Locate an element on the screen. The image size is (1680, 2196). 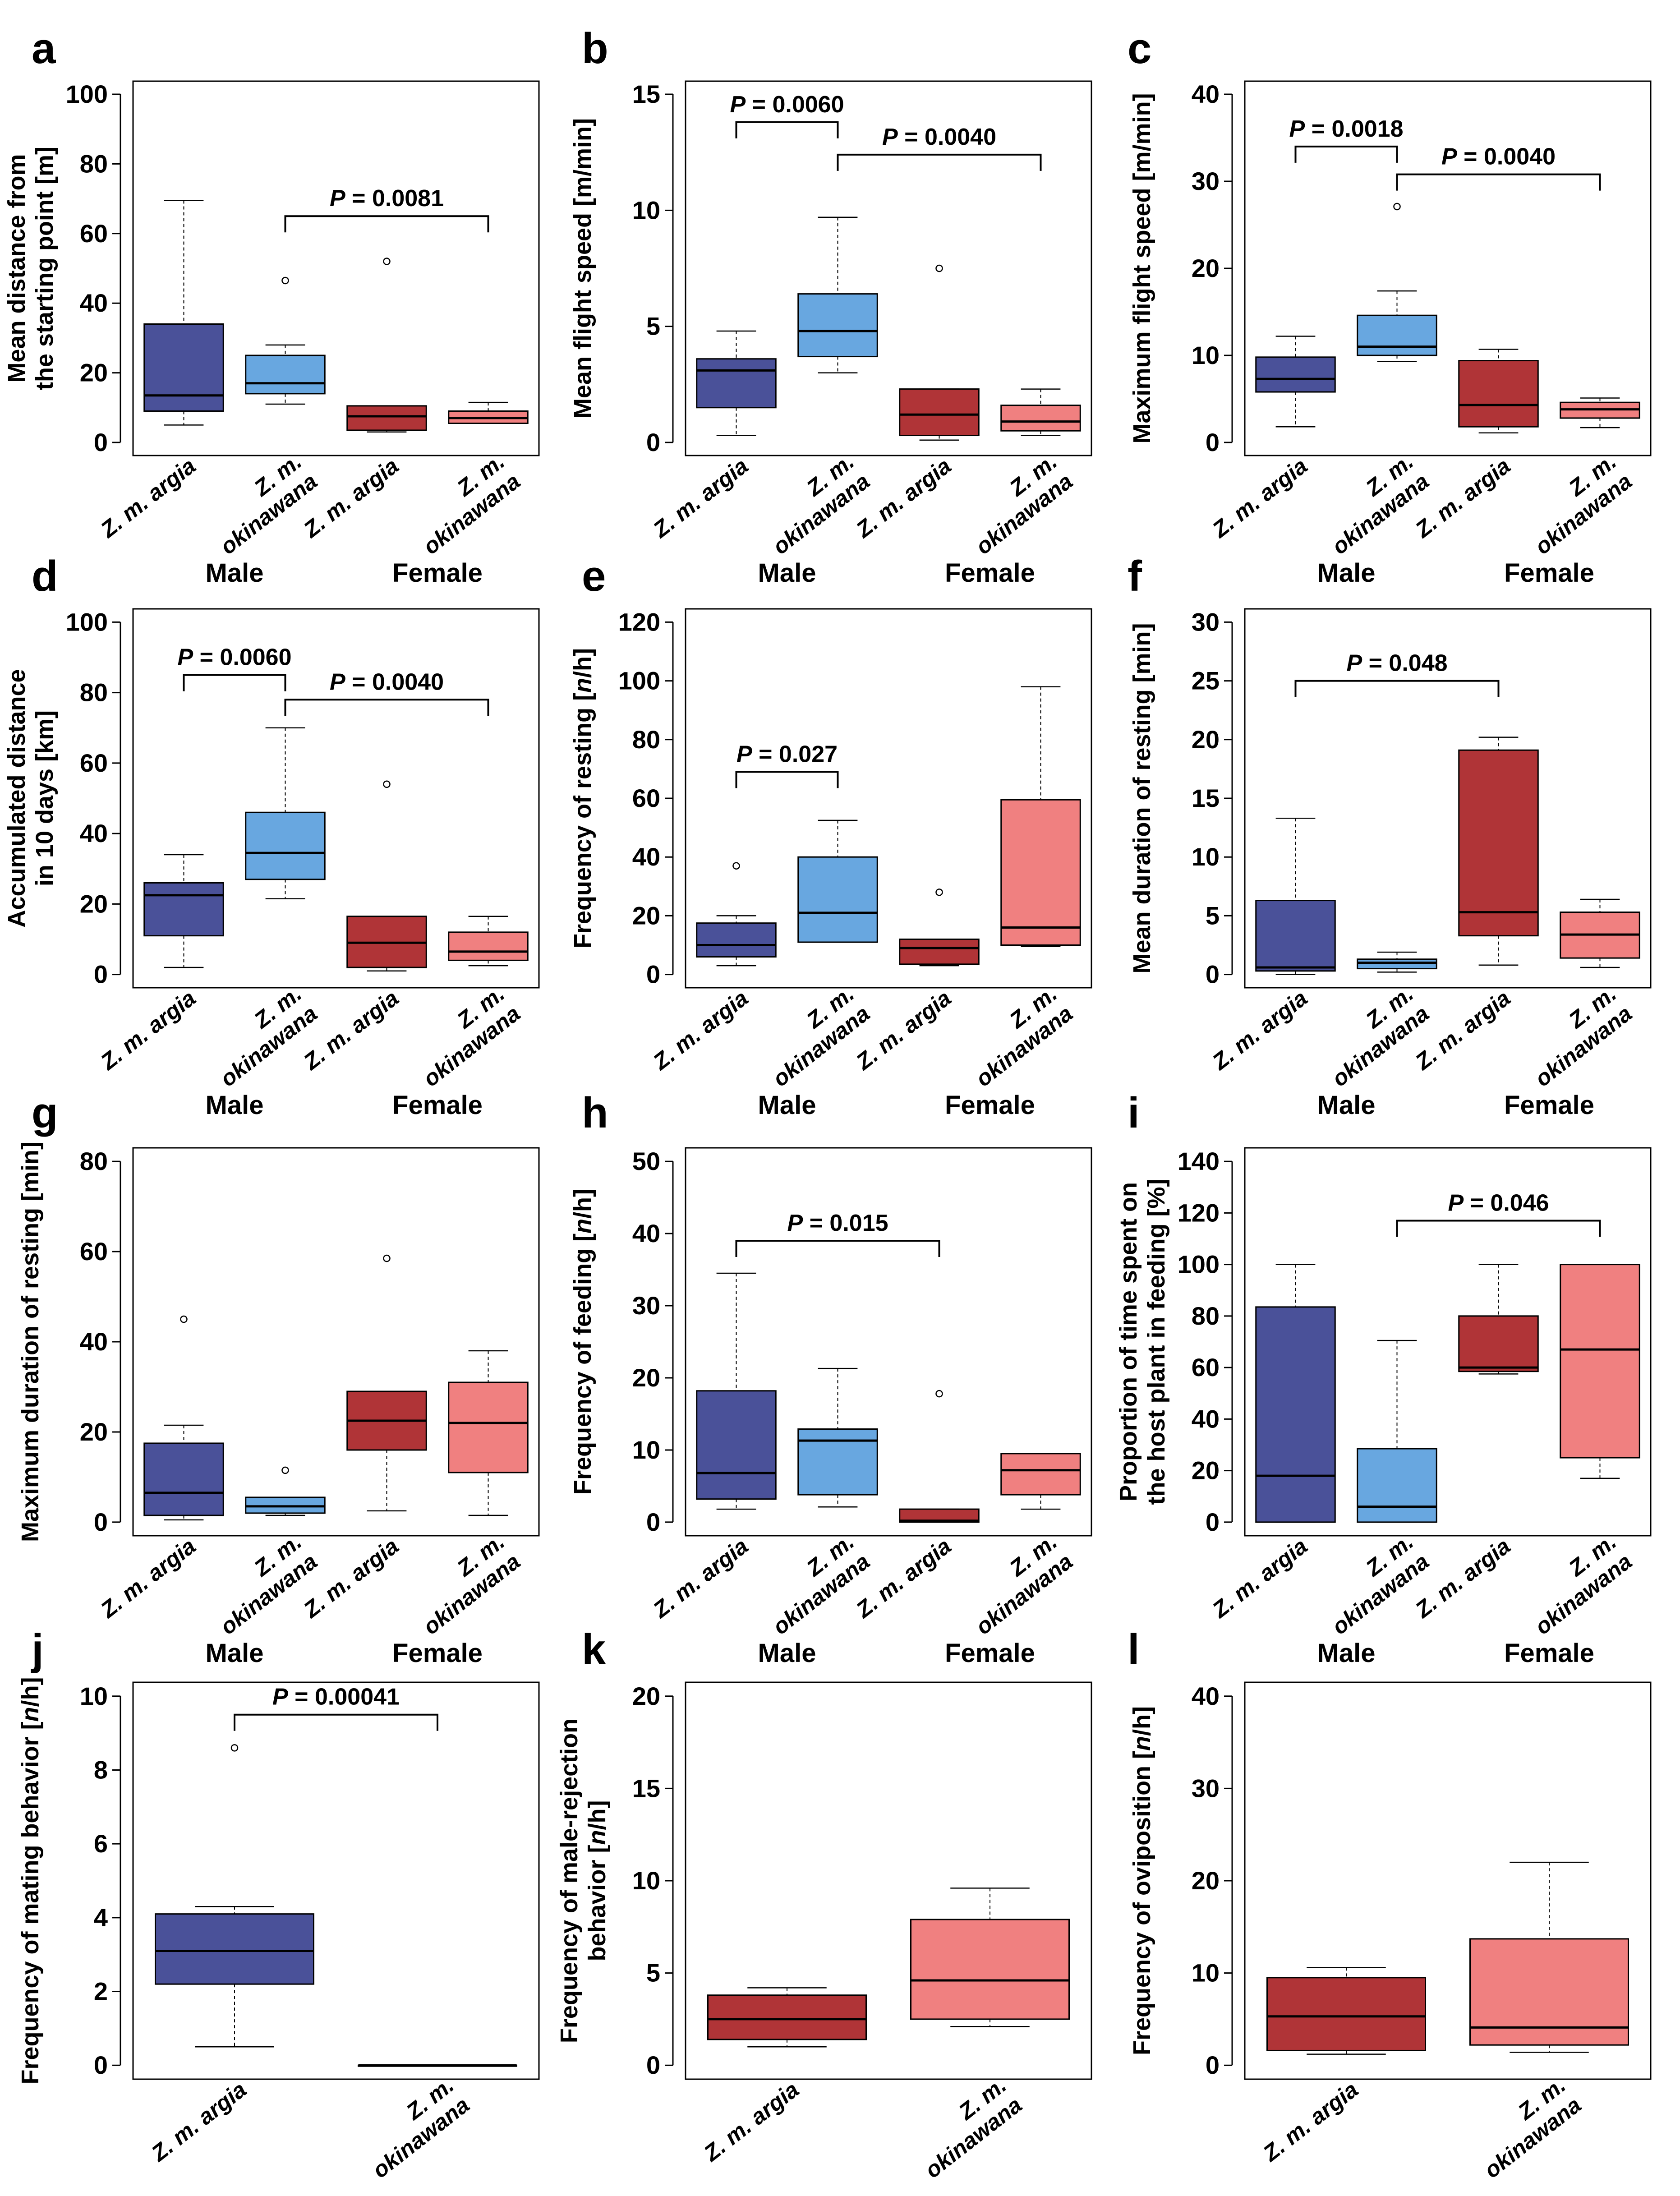
y-axis-title-line: Frequency of mating behavior [ is located at coordinates (30, 1903).